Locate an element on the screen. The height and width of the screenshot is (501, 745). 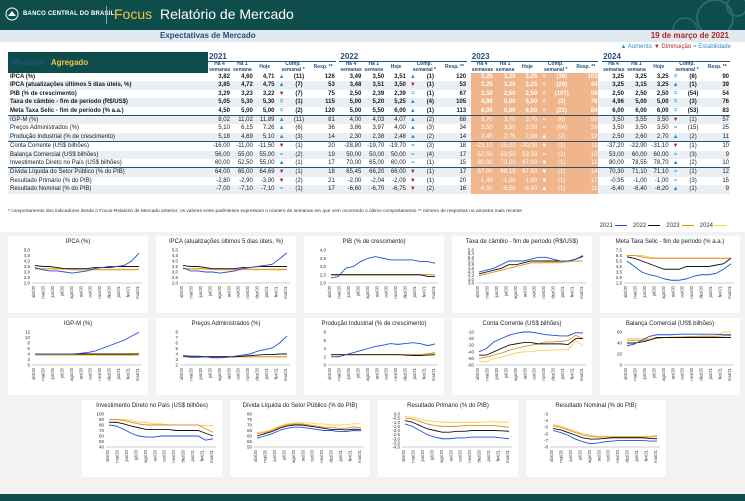
weeks-count: (29) is located at coordinates (562, 85).